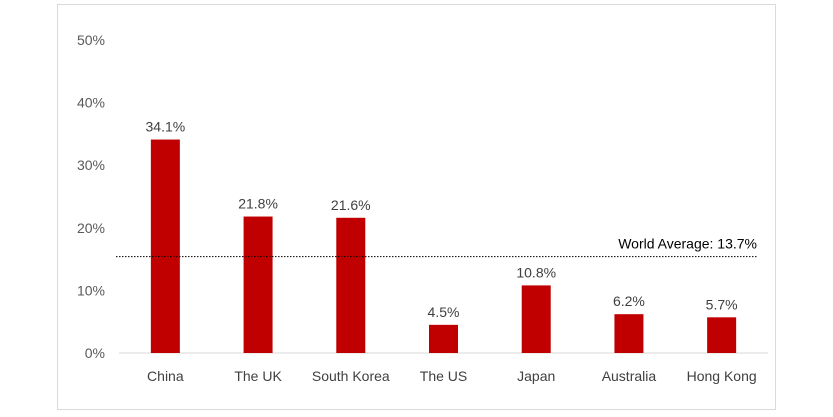  Describe the element at coordinates (629, 376) in the screenshot. I see `x-tick-label: Australia` at that location.